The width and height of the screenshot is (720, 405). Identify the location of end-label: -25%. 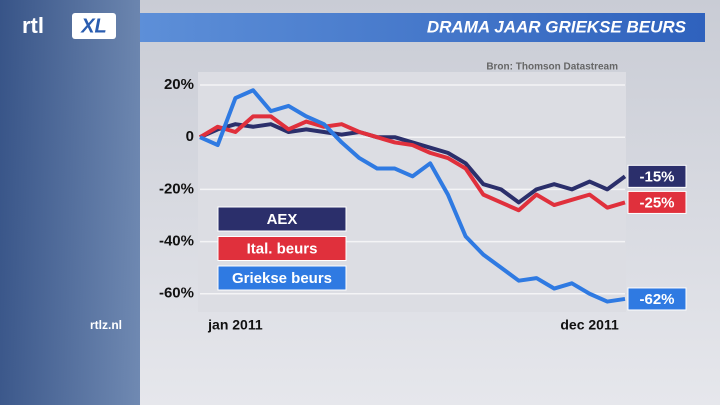
(656, 202).